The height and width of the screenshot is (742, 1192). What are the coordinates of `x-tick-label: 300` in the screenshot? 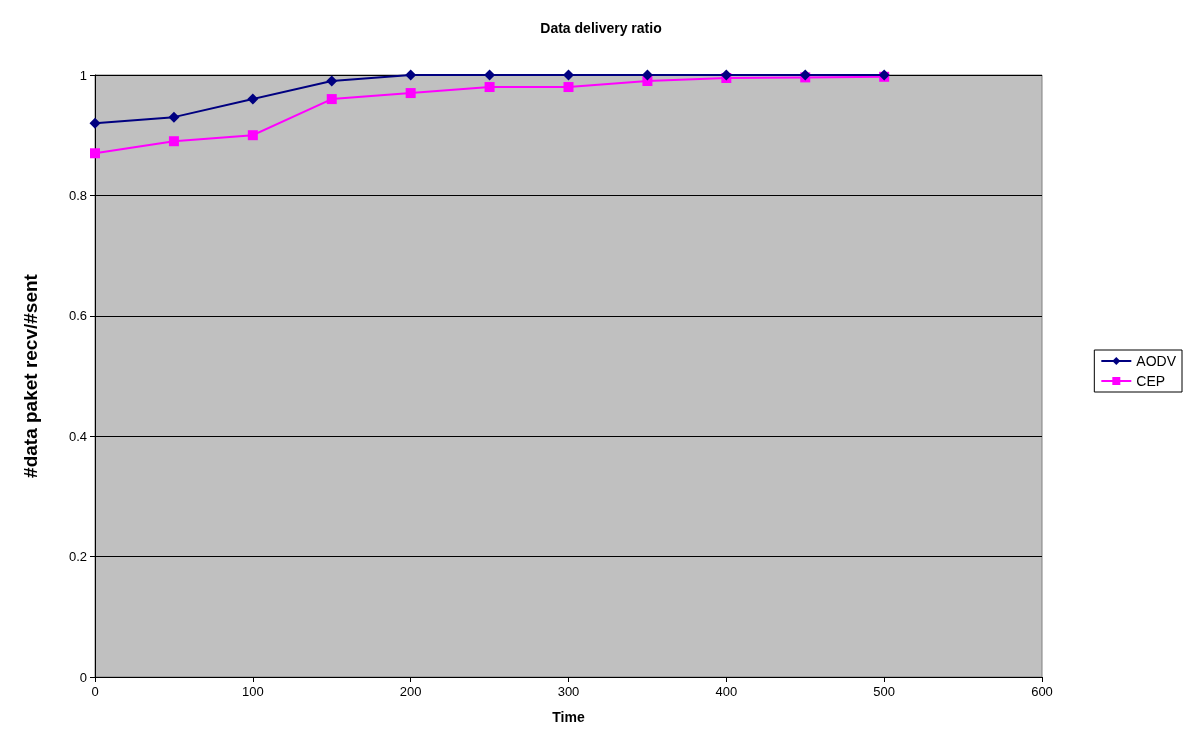 It's located at (568, 691).